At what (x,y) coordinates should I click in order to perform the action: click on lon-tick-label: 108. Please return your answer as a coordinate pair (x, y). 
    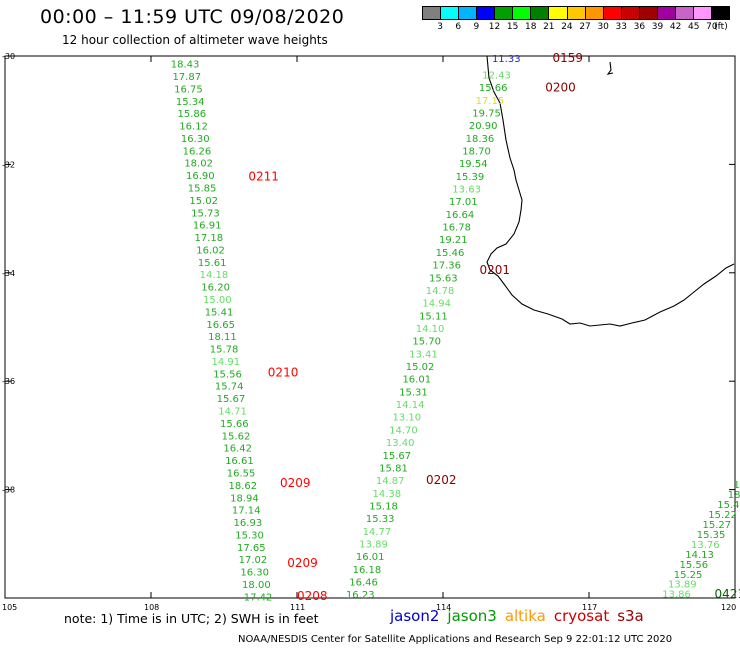
    Looking at the image, I should click on (151, 607).